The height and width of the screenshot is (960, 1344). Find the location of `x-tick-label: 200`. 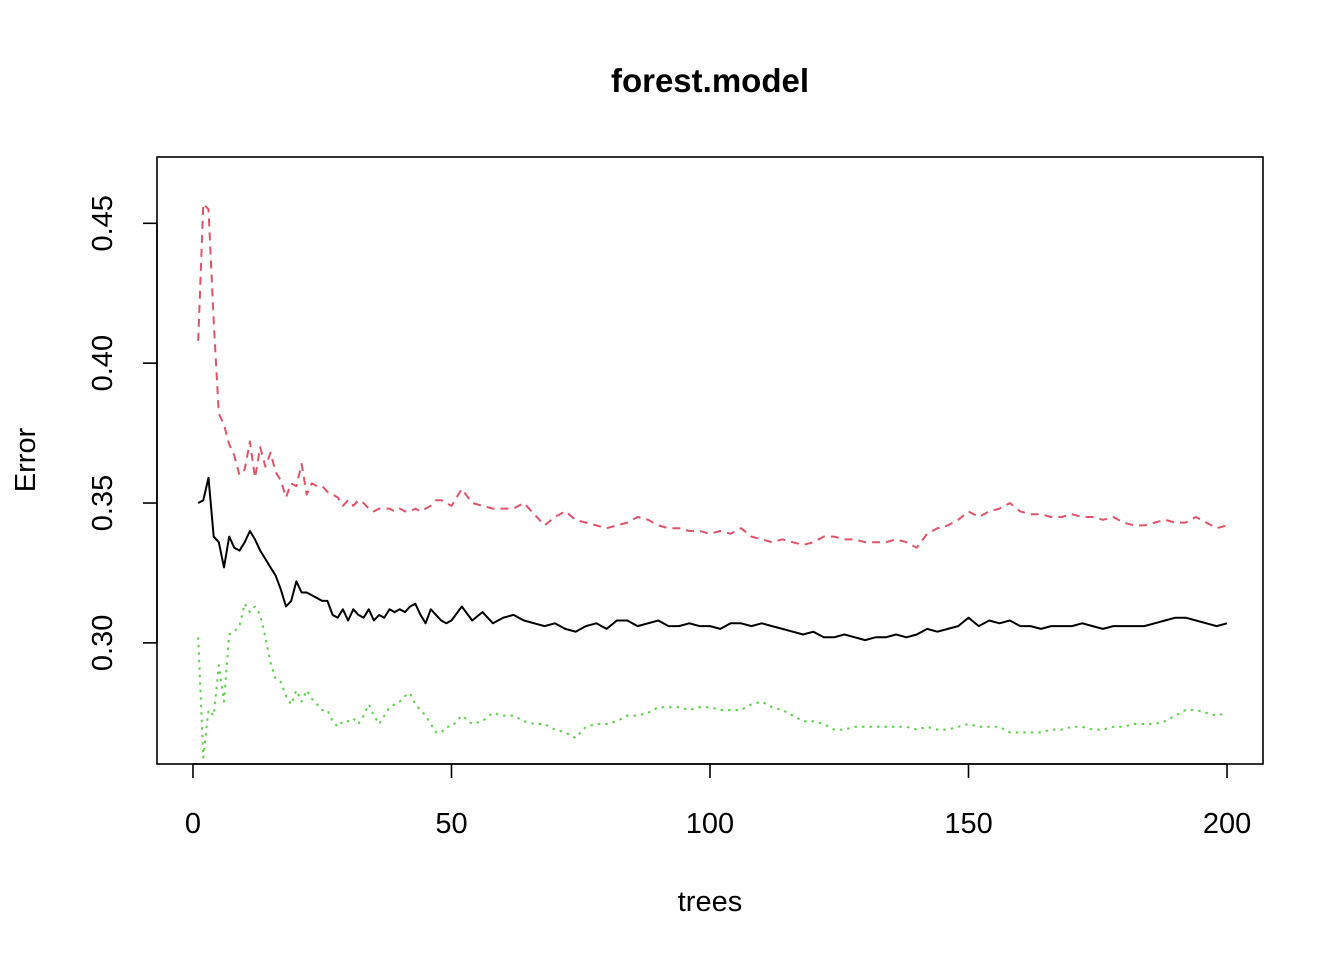

x-tick-label: 200 is located at coordinates (1227, 824).